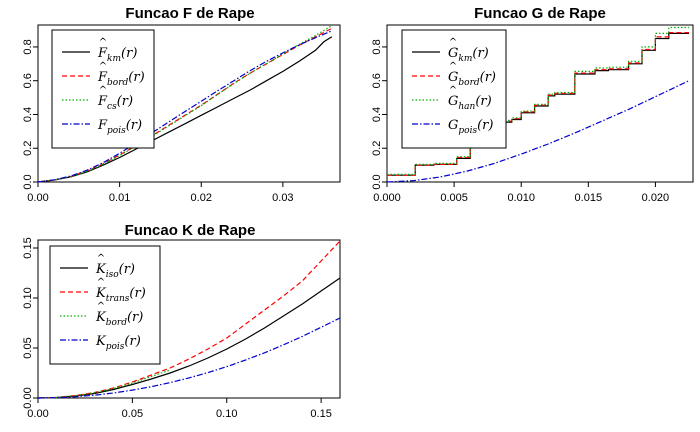 This screenshot has width=700, height=432. Describe the element at coordinates (121, 79) in the screenshot. I see `legend-label-bord: Fbord(r)` at that location.